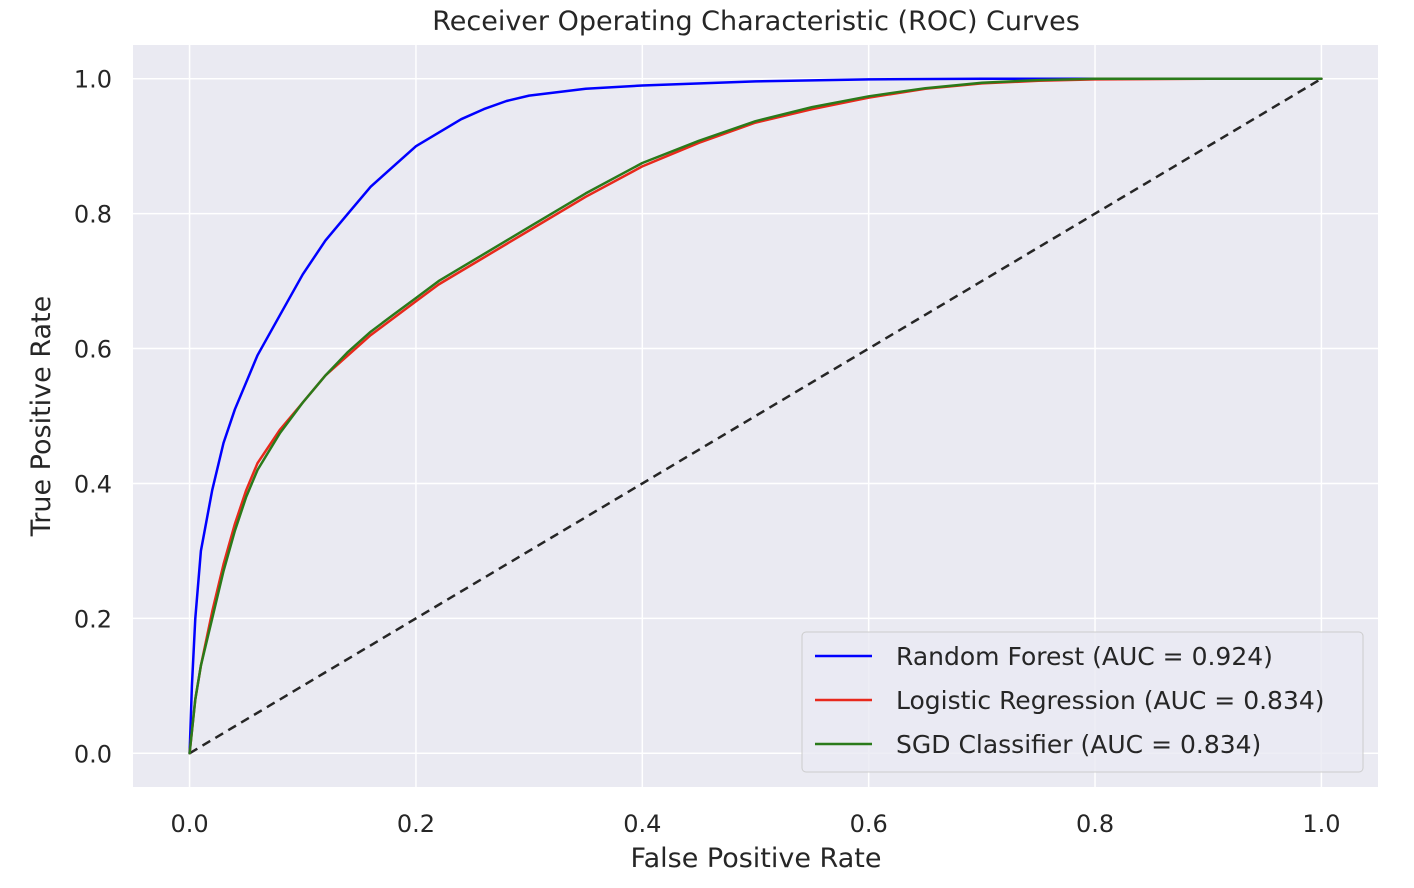  Describe the element at coordinates (93, 350) in the screenshot. I see `y-tick-label: 0.6` at that location.